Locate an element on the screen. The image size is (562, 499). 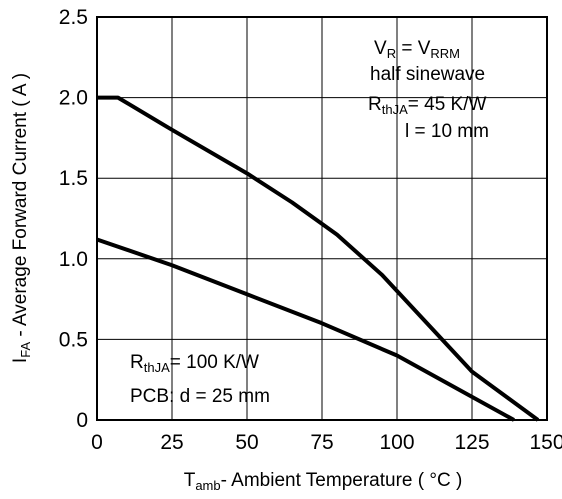
annotation-rthja-100: RthJA= 100 K/W is located at coordinates (194, 363).